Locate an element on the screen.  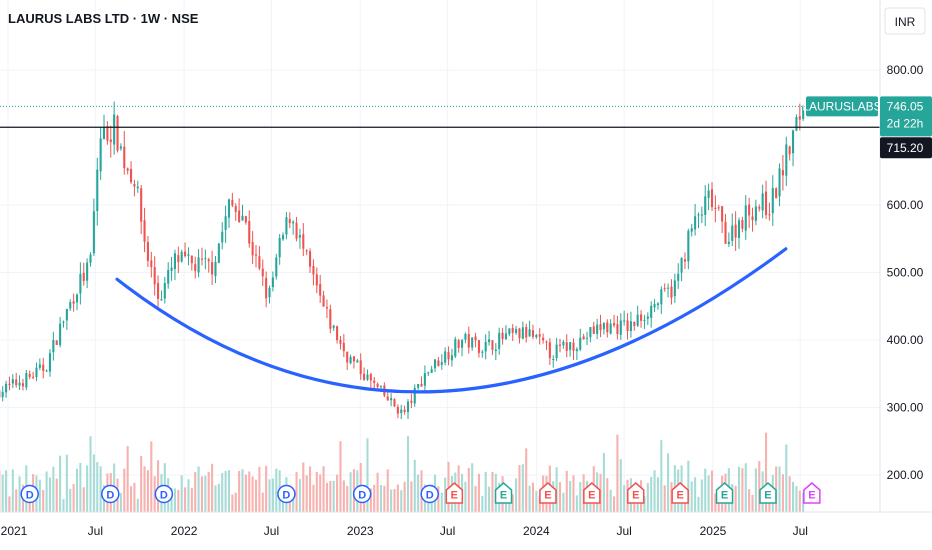
time-tick-label: Jul is located at coordinates (623, 531).